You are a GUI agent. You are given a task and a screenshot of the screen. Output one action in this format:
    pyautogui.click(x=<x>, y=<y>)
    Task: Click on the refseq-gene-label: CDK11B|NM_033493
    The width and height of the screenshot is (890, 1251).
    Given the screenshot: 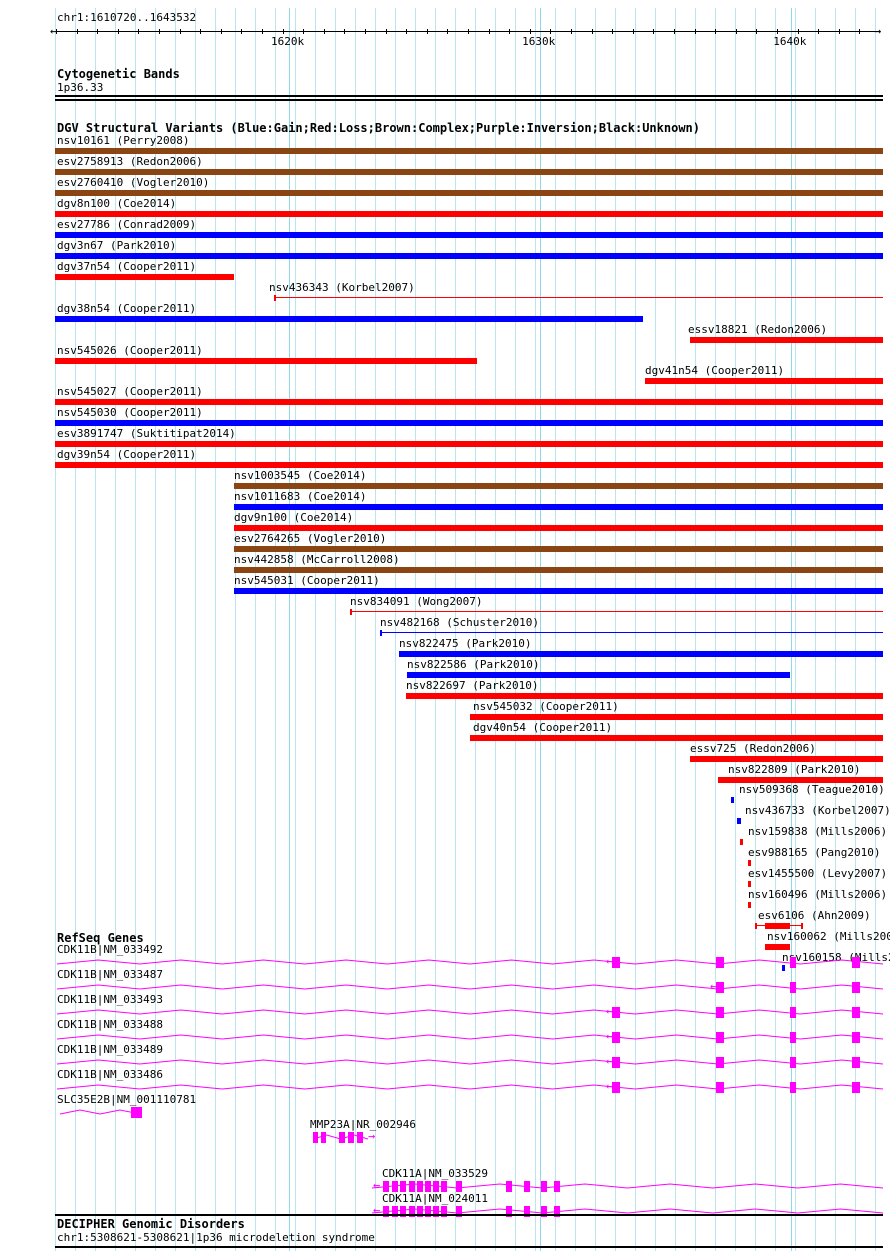 What is the action you would take?
    pyautogui.click(x=110, y=999)
    